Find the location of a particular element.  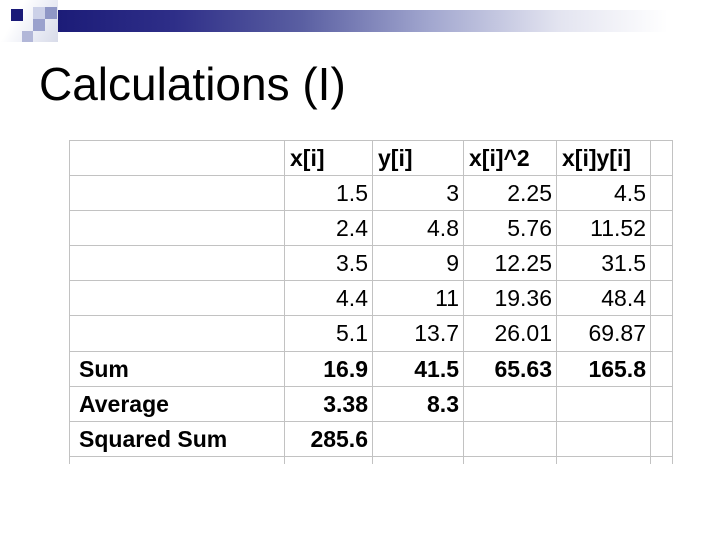

value-cell: 19.36 is located at coordinates (510, 298).